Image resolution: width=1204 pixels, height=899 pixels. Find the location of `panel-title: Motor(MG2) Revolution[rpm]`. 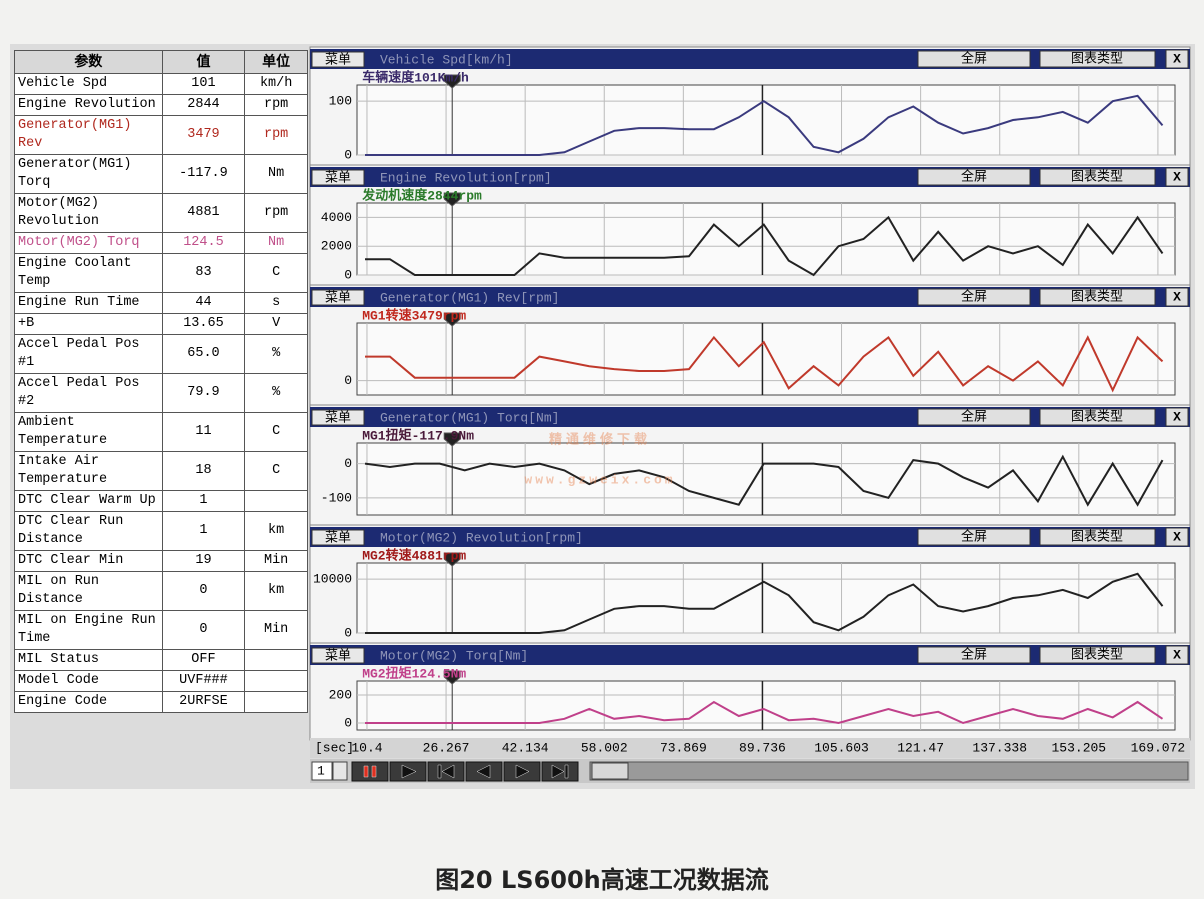

panel-title: Motor(MG2) Revolution[rpm] is located at coordinates (481, 537).